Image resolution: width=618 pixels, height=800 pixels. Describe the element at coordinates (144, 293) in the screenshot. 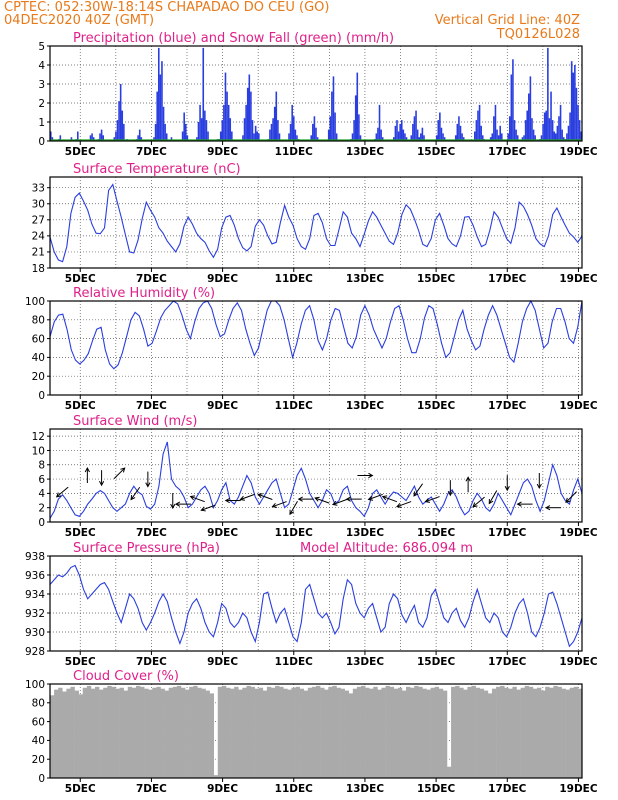

I see `humidity-title: Relative Humidity (%)` at that location.